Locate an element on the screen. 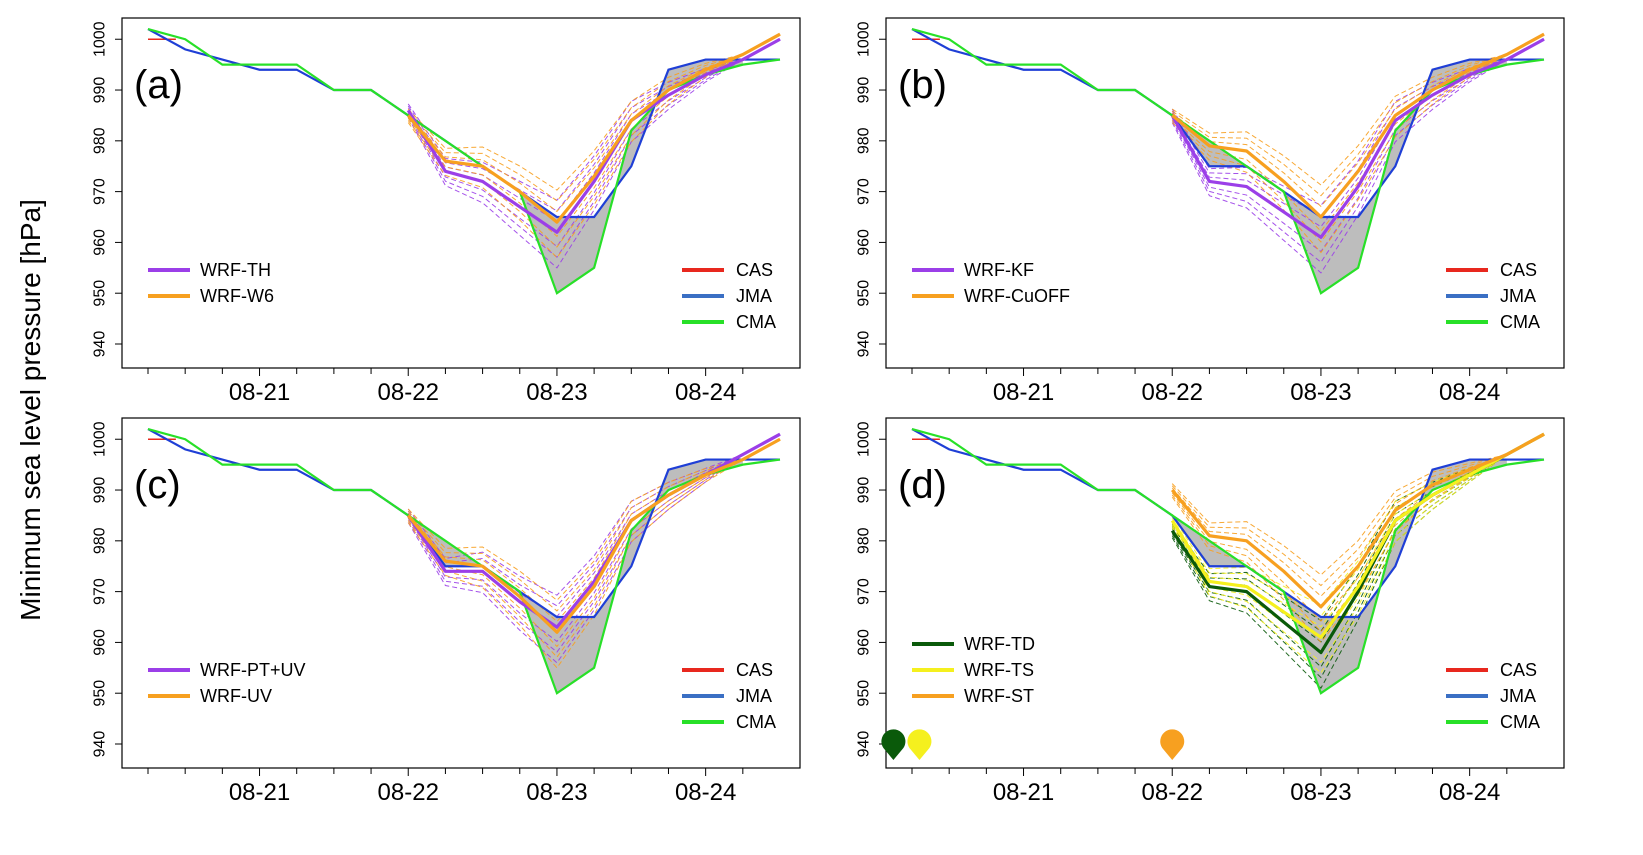 This screenshot has width=1643, height=855. y-axis-title: Minimum sea level pressure [hPa] is located at coordinates (30, 410).